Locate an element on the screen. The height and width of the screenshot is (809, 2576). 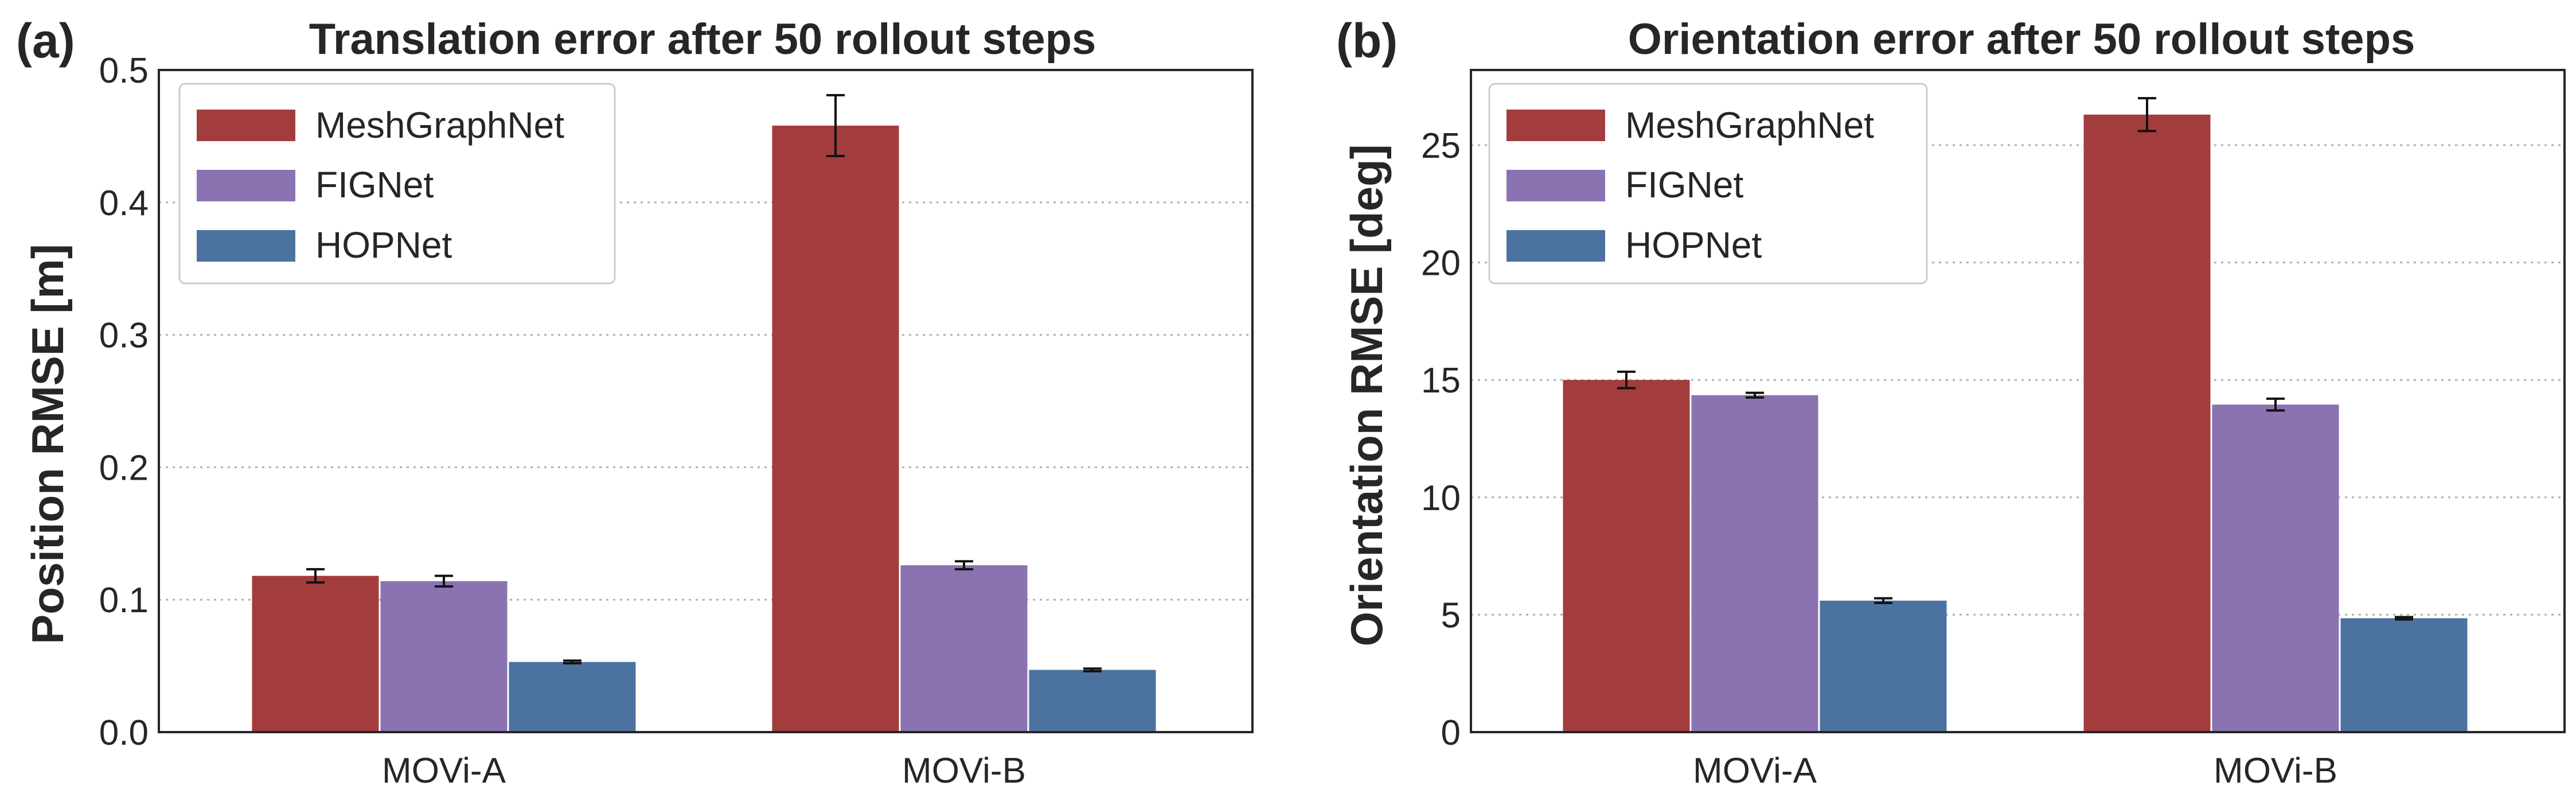
panel-b-y-ticks: 0 5 10 15 20 25 is located at coordinates (1441, 439).